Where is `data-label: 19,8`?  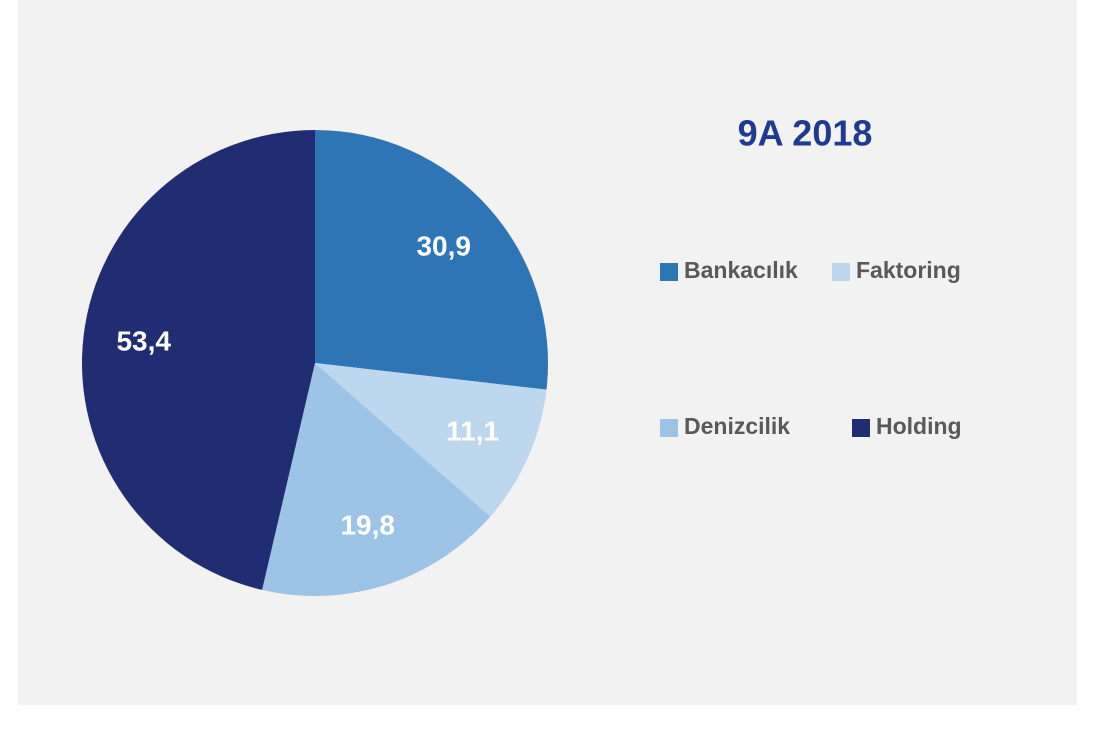
data-label: 19,8 is located at coordinates (367, 525).